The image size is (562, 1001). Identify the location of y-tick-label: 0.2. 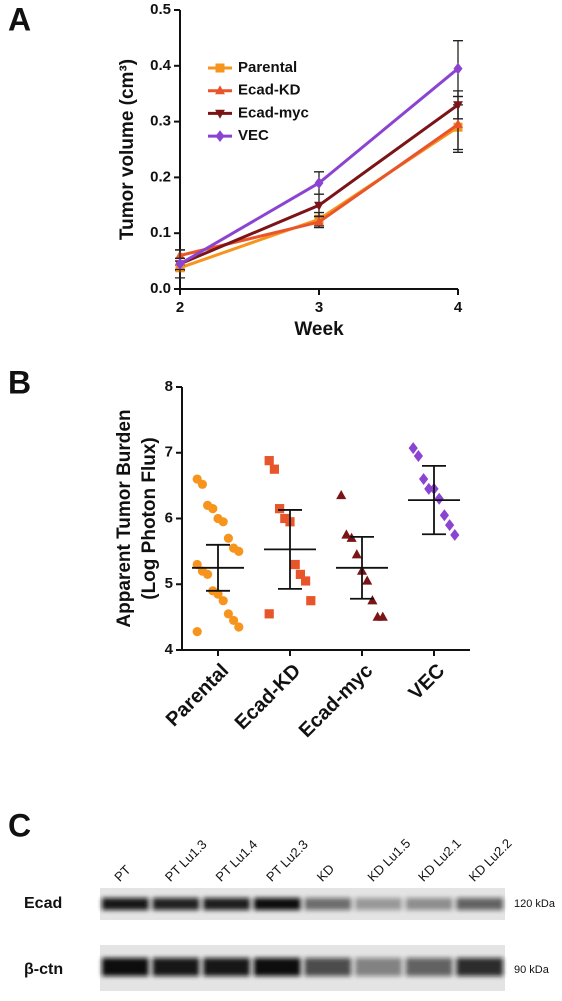
(160, 176).